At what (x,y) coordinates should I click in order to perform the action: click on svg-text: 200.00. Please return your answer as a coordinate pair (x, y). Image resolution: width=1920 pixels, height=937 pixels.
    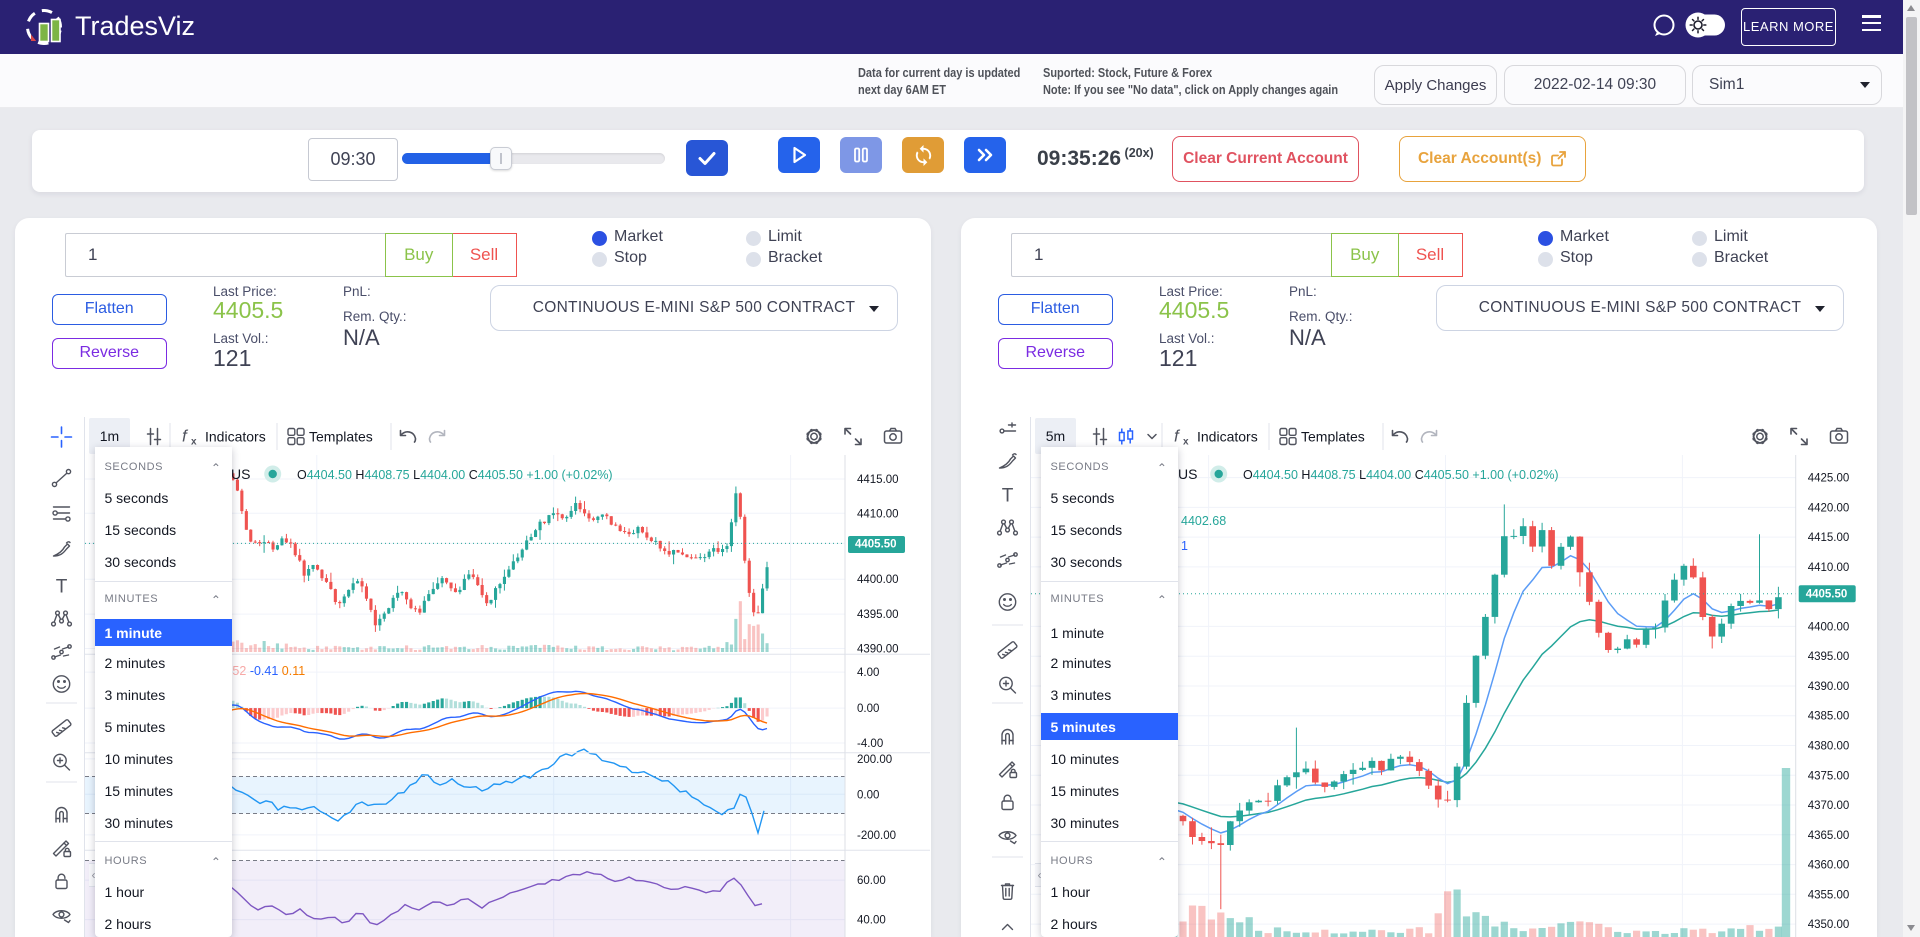
    Looking at the image, I should click on (874, 760).